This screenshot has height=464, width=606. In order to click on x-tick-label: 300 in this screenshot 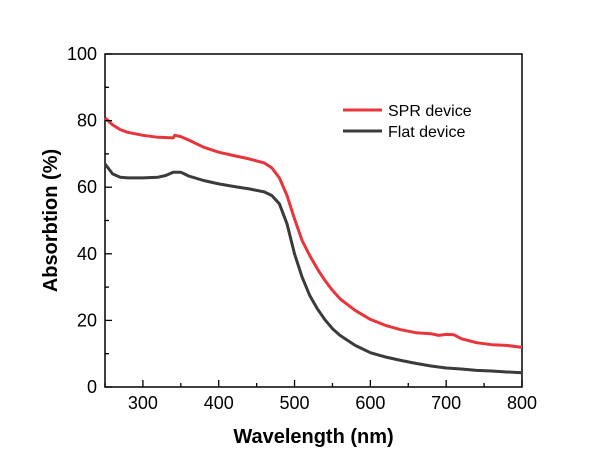, I will do `click(143, 403)`.